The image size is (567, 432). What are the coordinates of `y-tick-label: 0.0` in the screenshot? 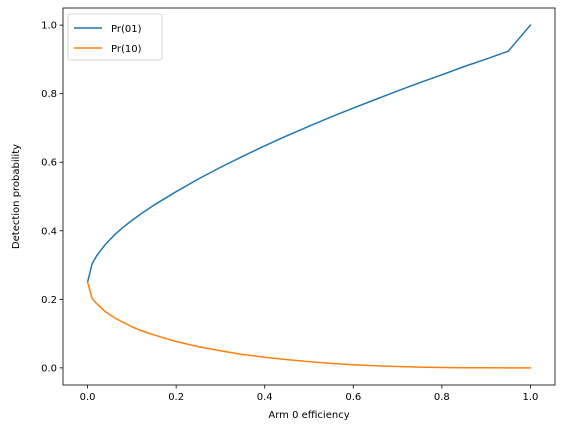 It's located at (49, 368).